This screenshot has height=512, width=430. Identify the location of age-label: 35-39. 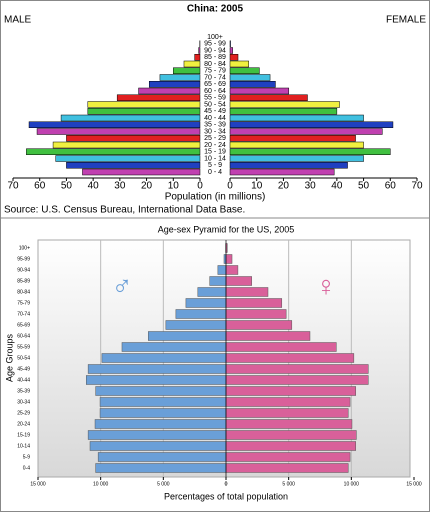
(23, 391).